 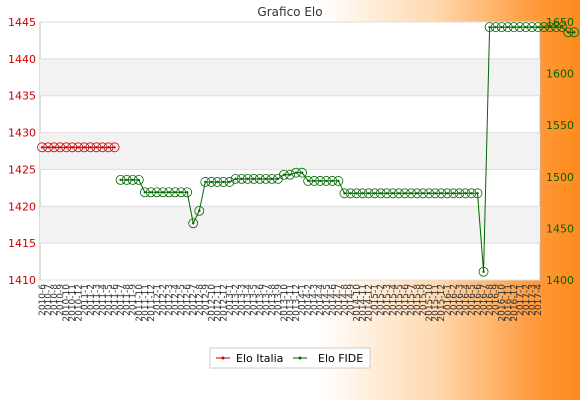 I want to click on x-tick-label: 2011-3, so click(x=97, y=300).